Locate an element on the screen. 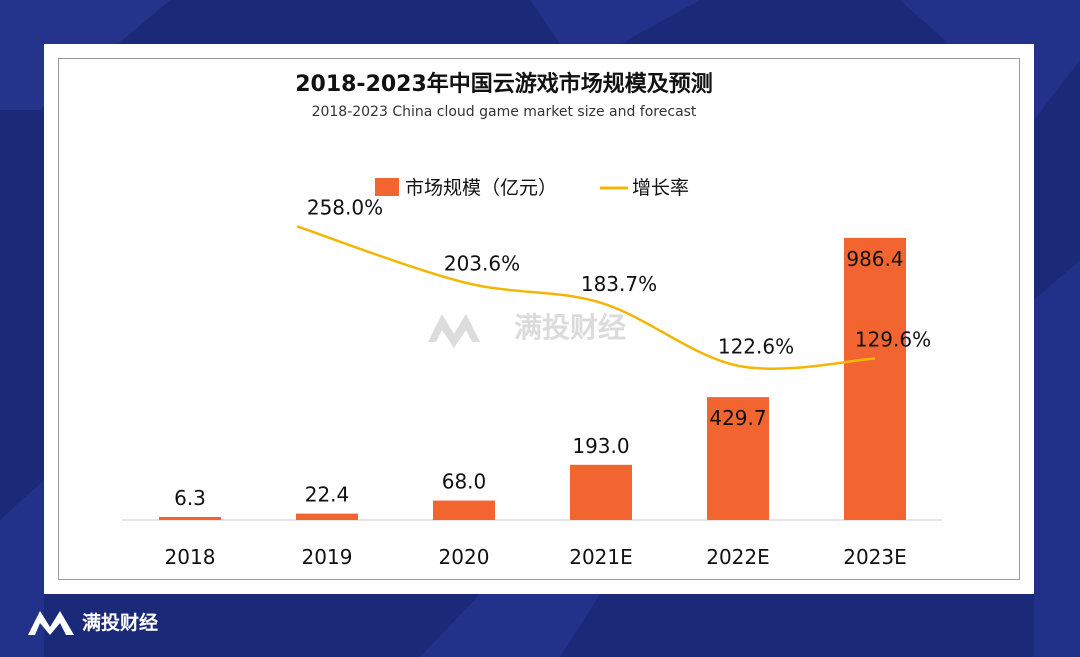 This screenshot has height=657, width=1080. brand-name: 满投财经 is located at coordinates (120, 623).